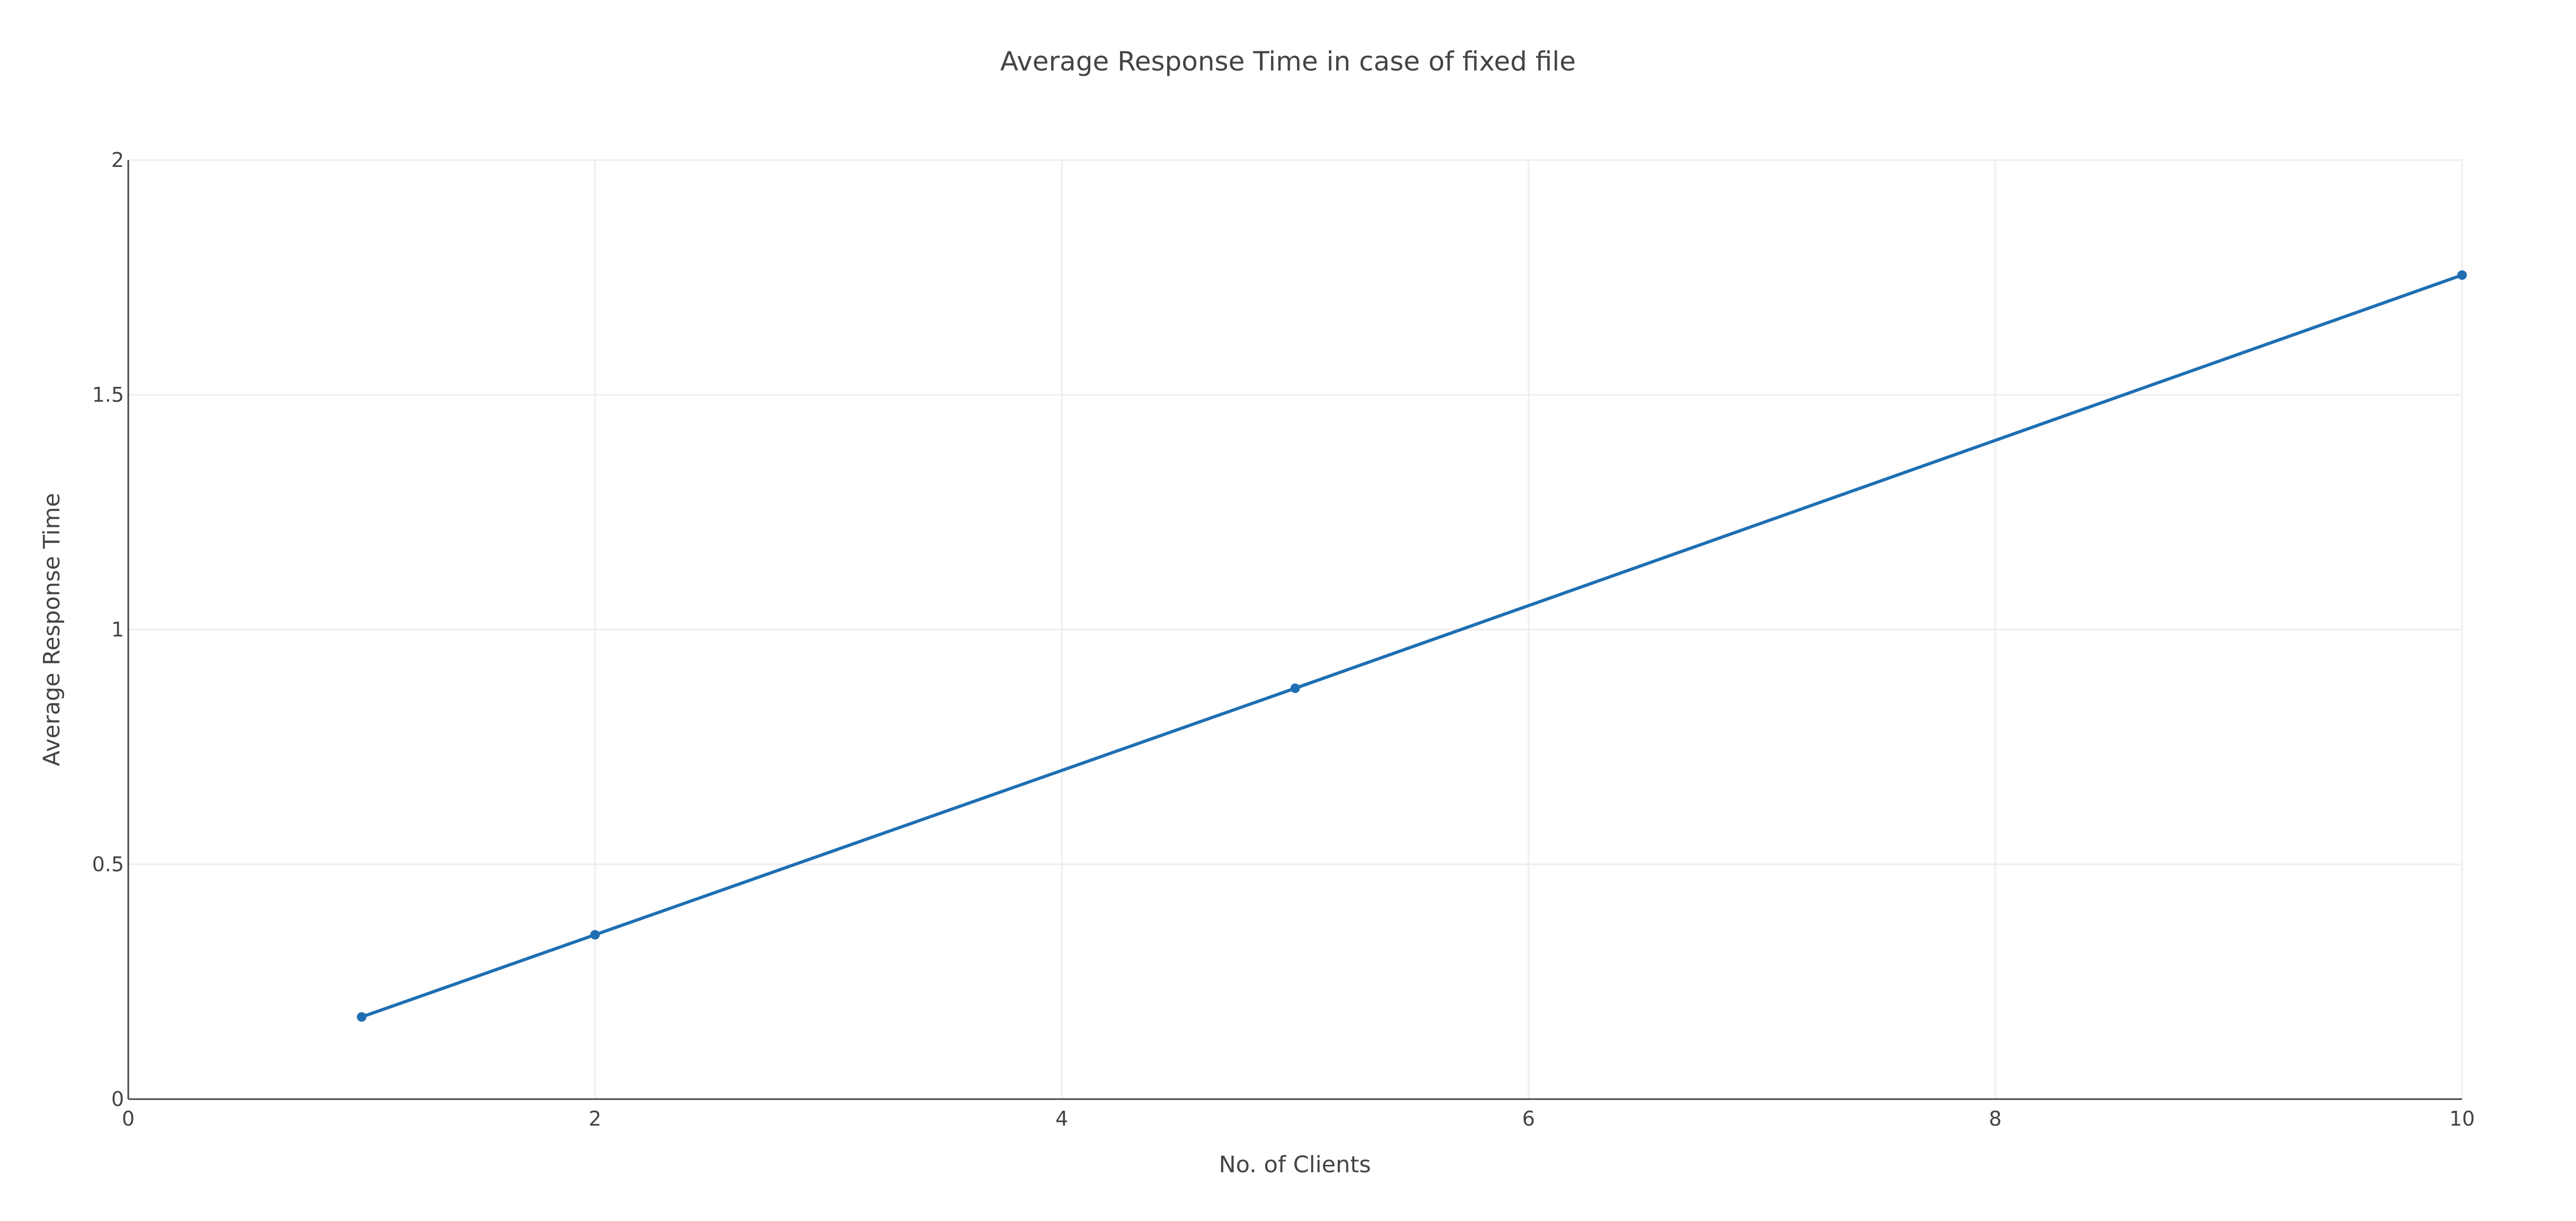  Describe the element at coordinates (1995, 1118) in the screenshot. I see `x-tick-label: 8` at that location.